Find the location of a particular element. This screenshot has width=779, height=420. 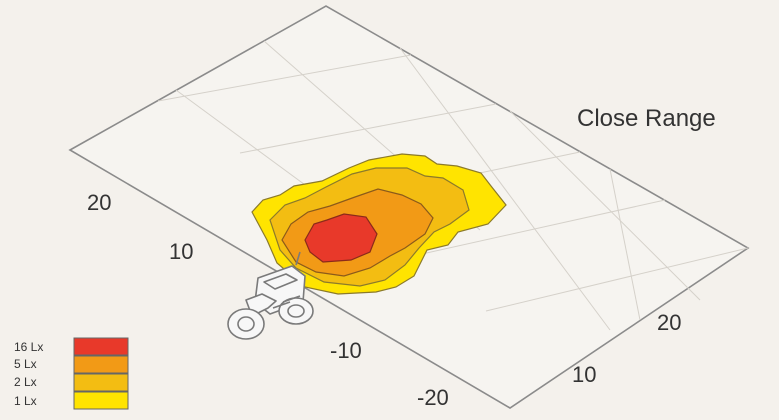

y-tick-minus-20: -20 is located at coordinates (433, 397).